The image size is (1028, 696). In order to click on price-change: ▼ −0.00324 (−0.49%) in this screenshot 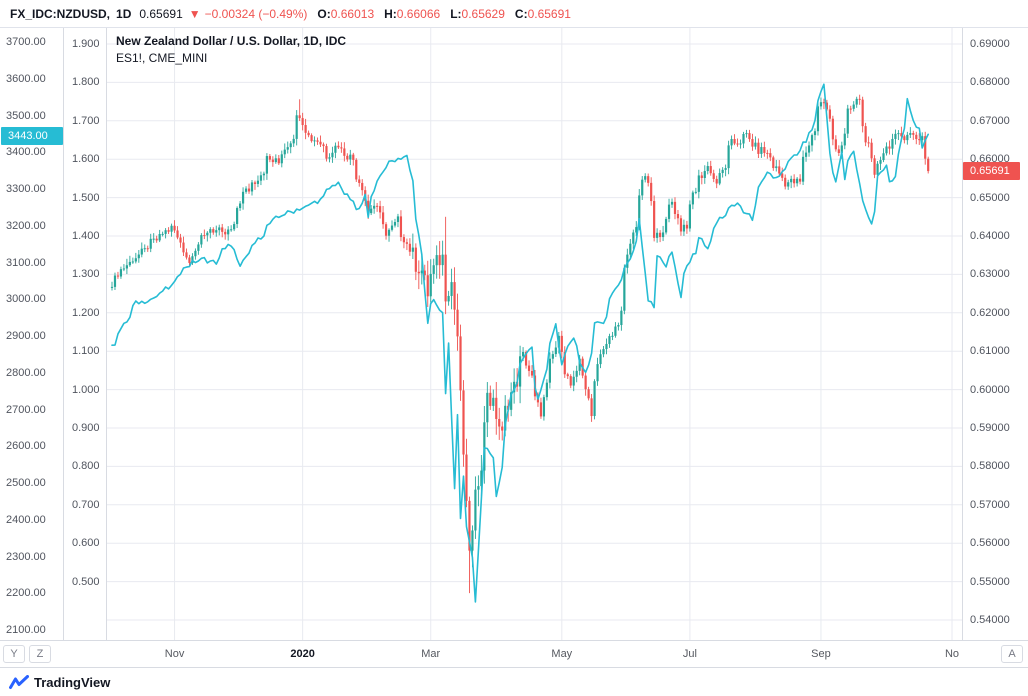, I will do `click(248, 14)`.